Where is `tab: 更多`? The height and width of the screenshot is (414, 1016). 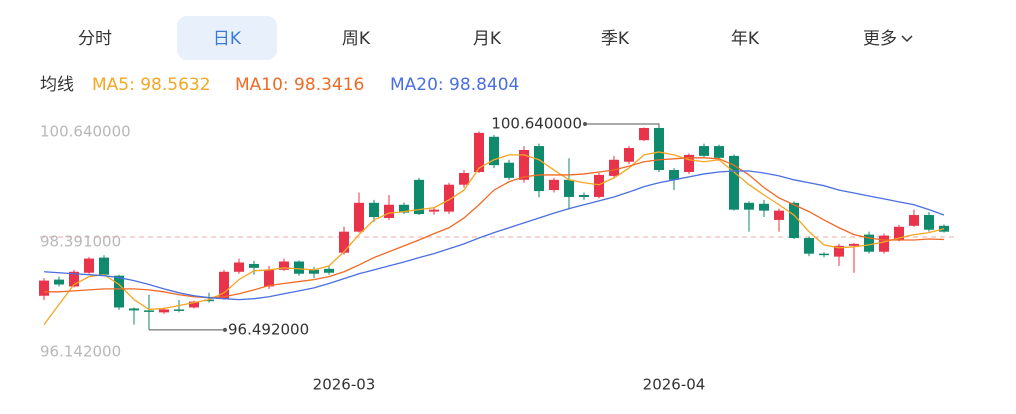
tab: 更多 is located at coordinates (880, 39).